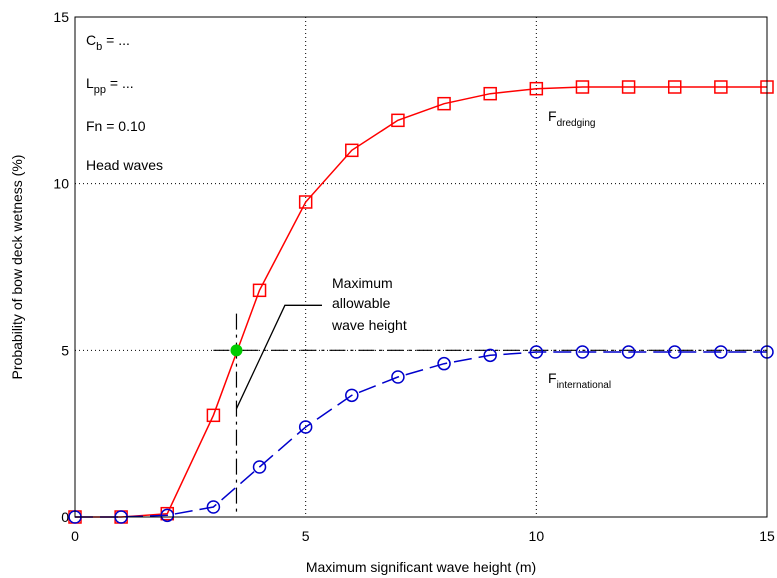 This screenshot has width=777, height=578. Describe the element at coordinates (369, 325) in the screenshot. I see `callout-line-3: wave height` at that location.